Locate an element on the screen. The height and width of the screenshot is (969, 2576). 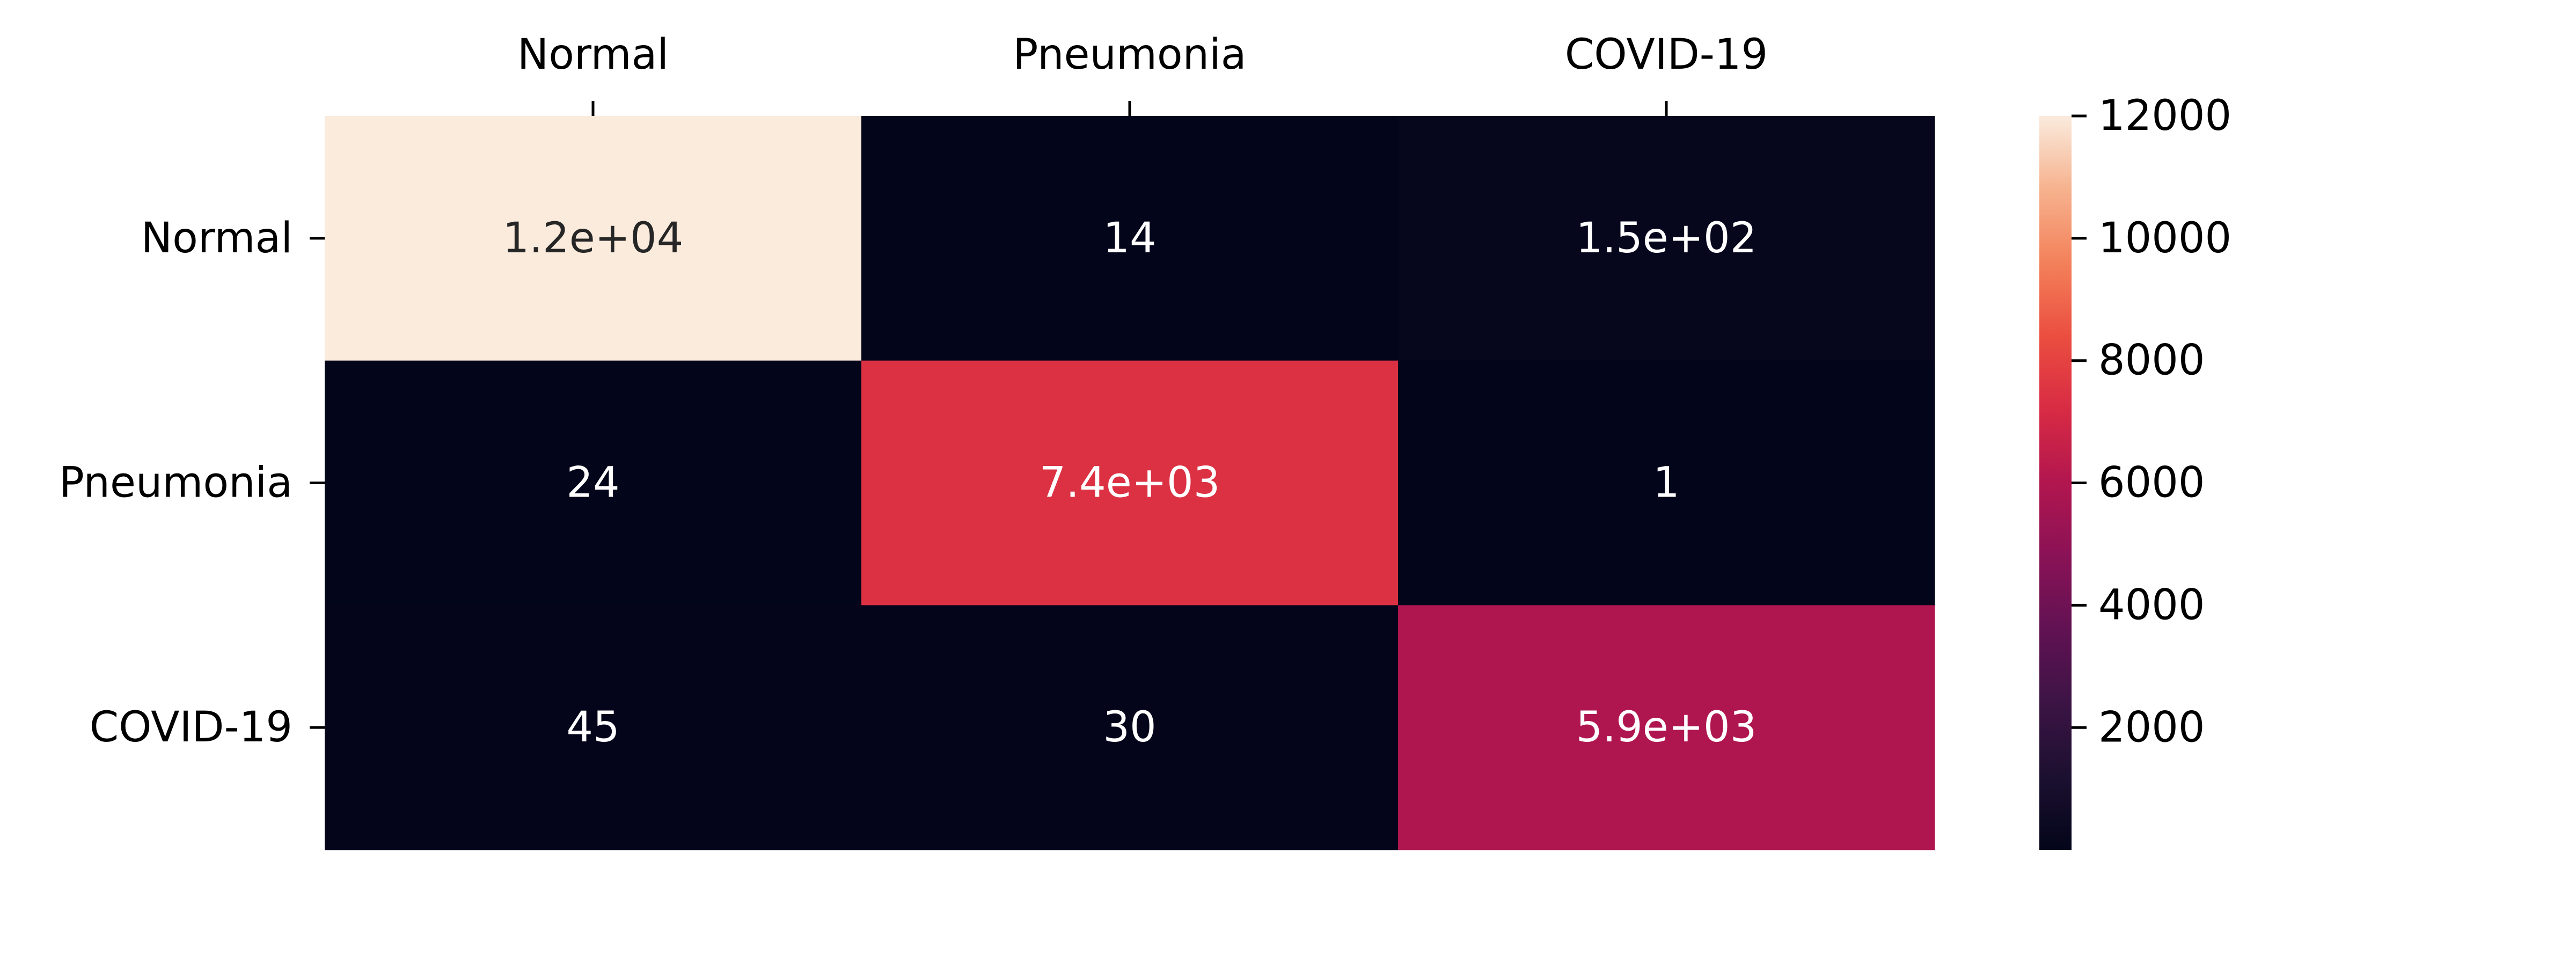
cell-annotation-1-2: 1 is located at coordinates (1666, 483).